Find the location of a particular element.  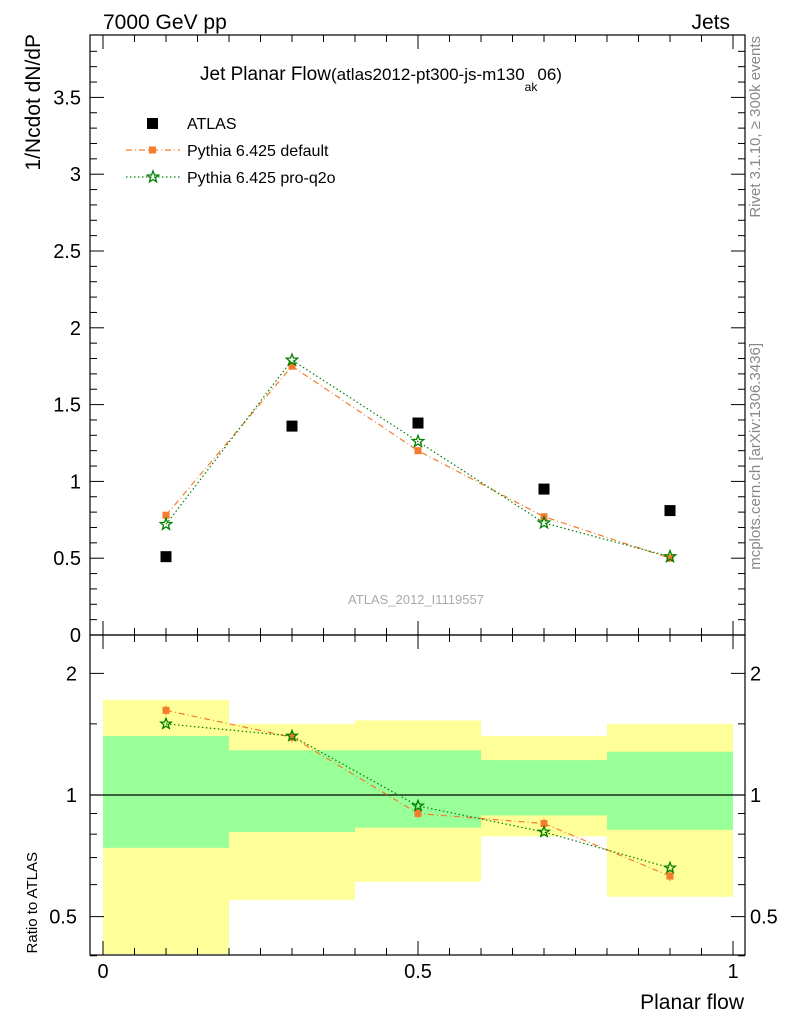

rivet-label: Rivet 3.1.10, ≥ 300k events is located at coordinates (755, 127).